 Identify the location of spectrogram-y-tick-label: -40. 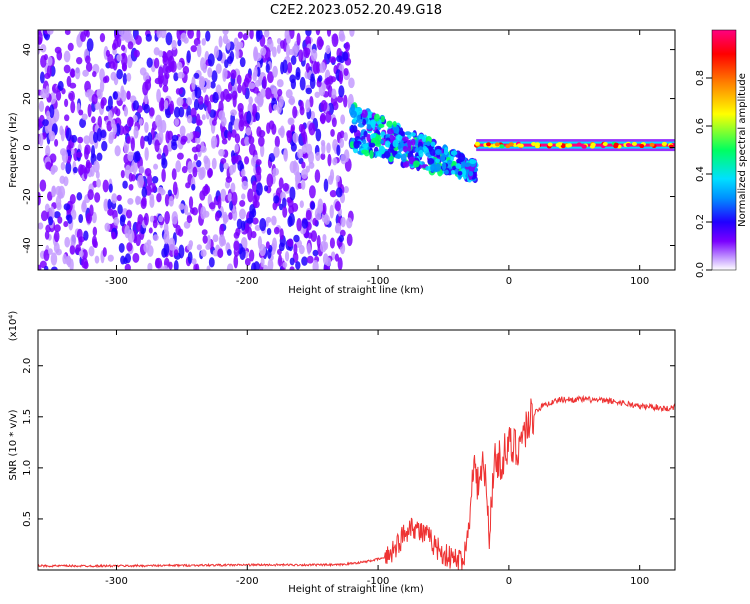
(27, 245).